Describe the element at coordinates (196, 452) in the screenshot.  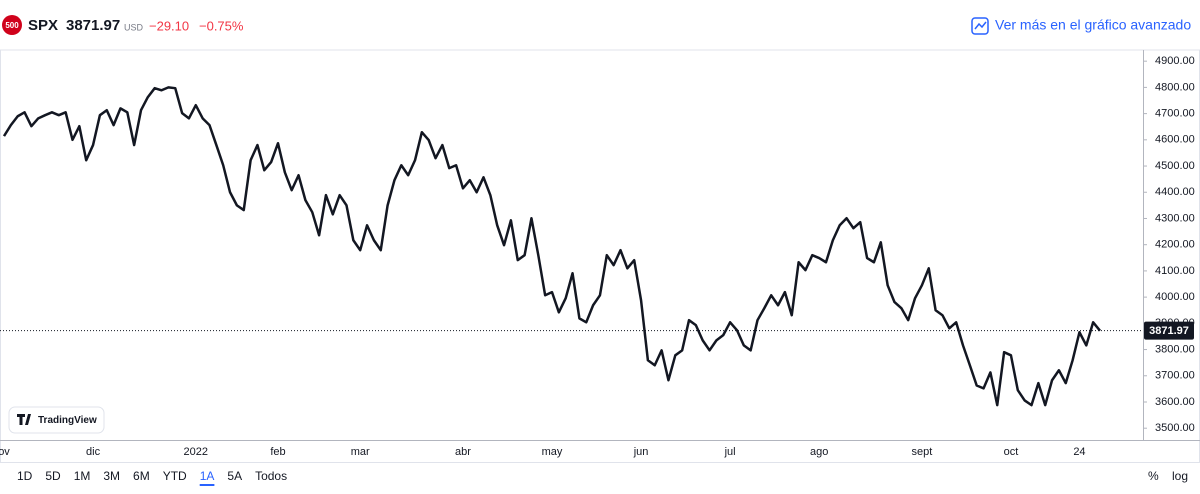
I see `x-tick-label: 2022` at that location.